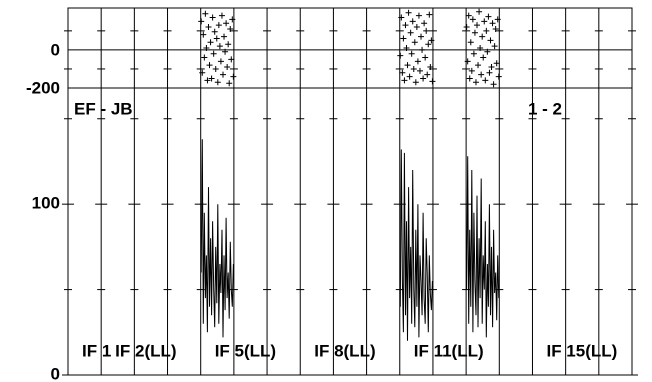  What do you see at coordinates (581, 350) in the screenshot?
I see `if-label: IF 15(LL)` at bounding box center [581, 350].